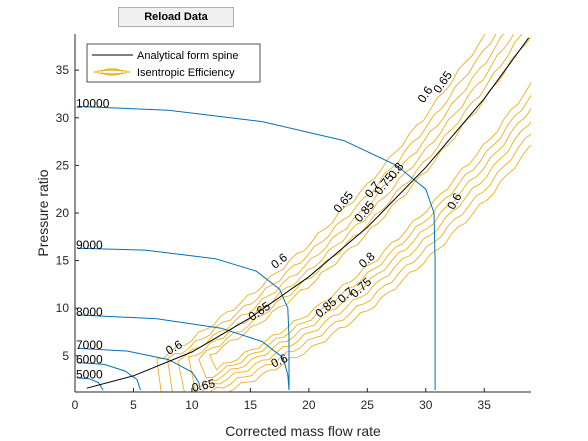  I want to click on y-tick-label-35: 35, so click(63, 70).